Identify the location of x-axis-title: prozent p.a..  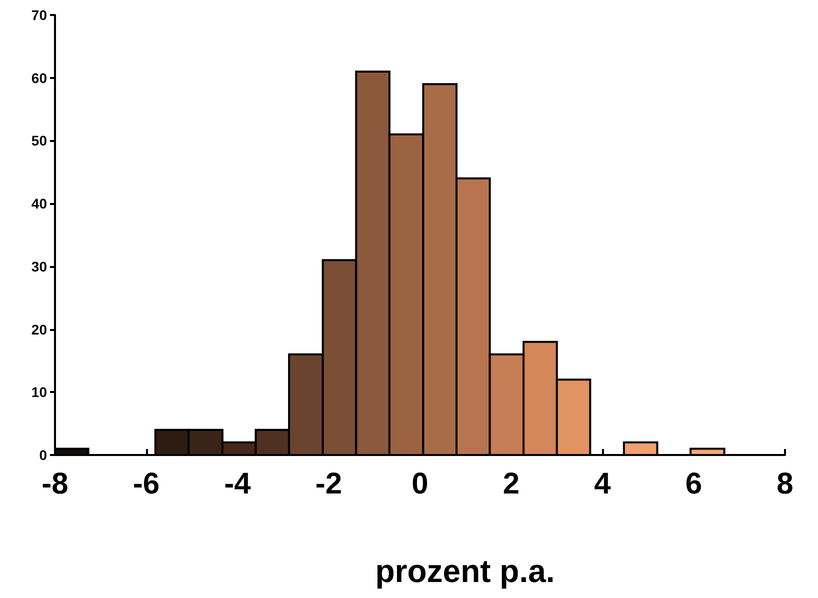
(465, 571).